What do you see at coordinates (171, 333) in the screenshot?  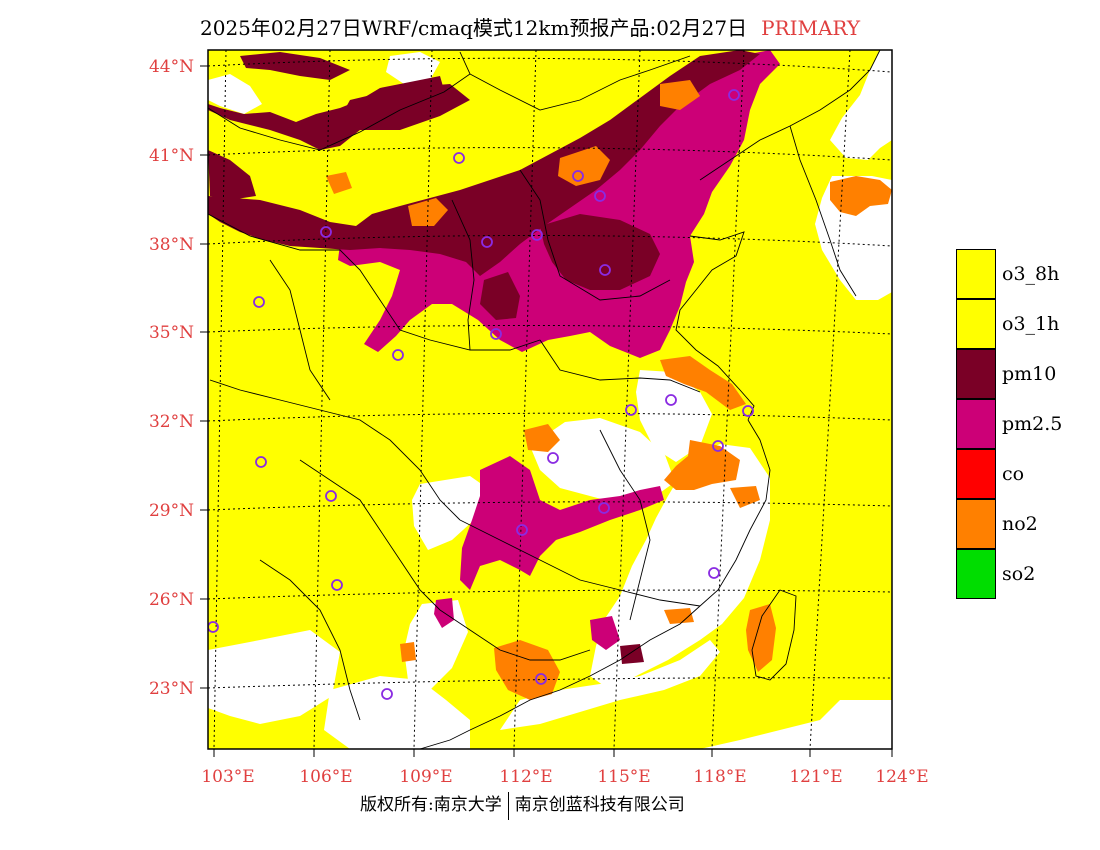 I see `lat-label: 35°N` at bounding box center [171, 333].